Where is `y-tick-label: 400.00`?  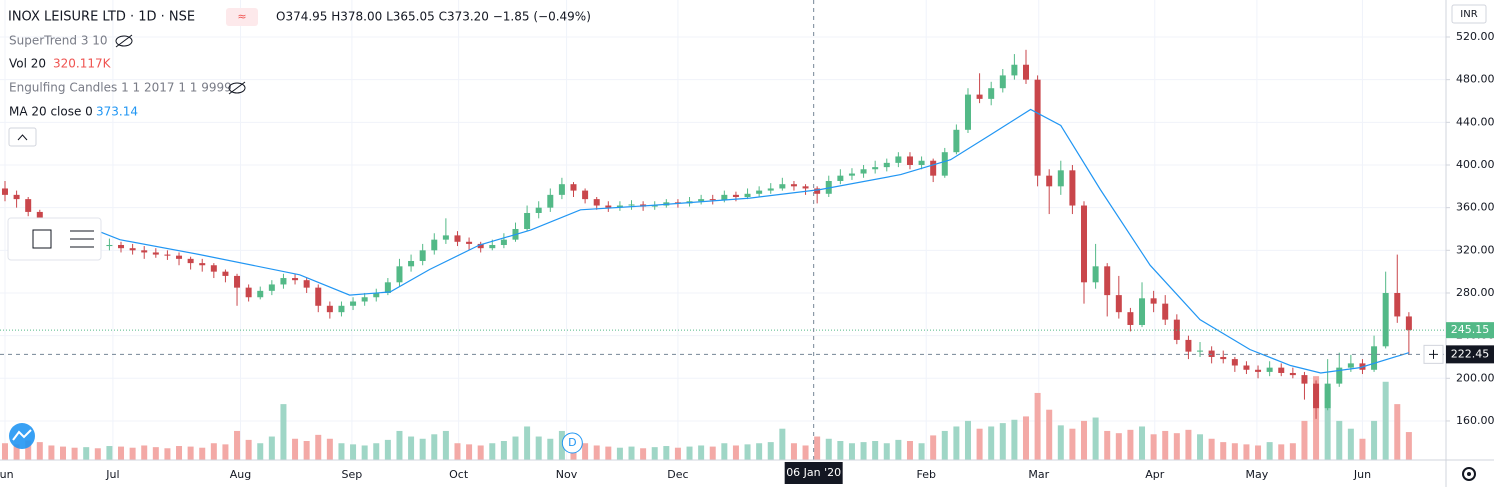 y-tick-label: 400.00 is located at coordinates (1475, 164).